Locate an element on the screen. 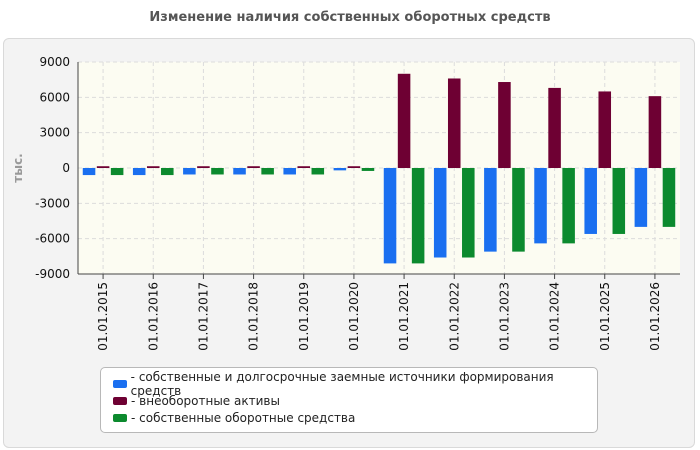 This screenshot has height=450, width=700. x-tick-label: 01.01.2020 is located at coordinates (354, 316).